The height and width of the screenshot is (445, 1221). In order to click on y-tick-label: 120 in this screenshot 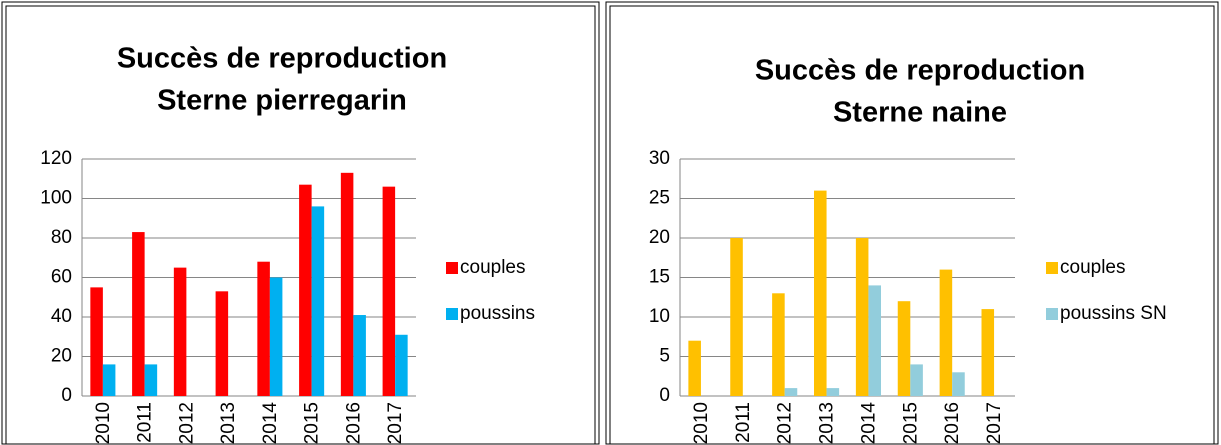, I will do `click(56, 158)`.